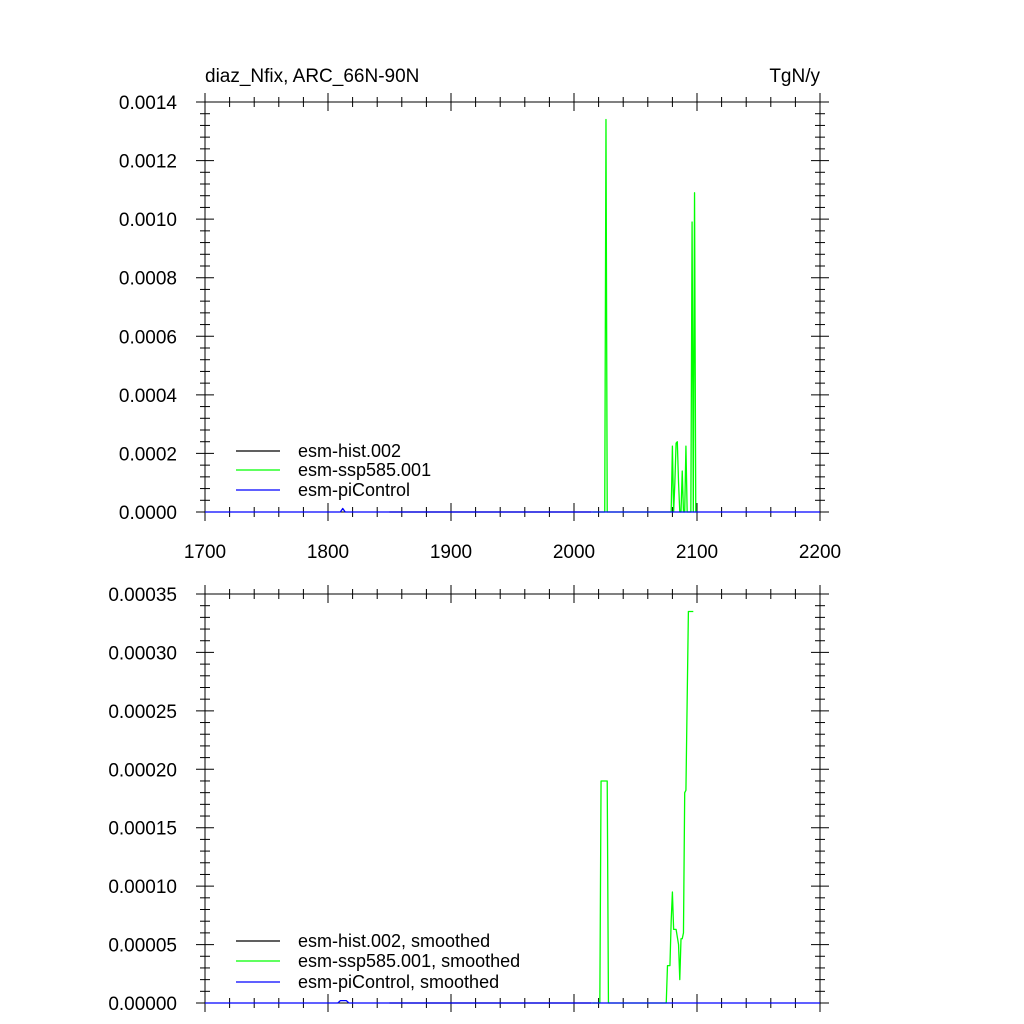 The image size is (1024, 1024). What do you see at coordinates (451, 552) in the screenshot?
I see `x-tick-label: 1900` at bounding box center [451, 552].